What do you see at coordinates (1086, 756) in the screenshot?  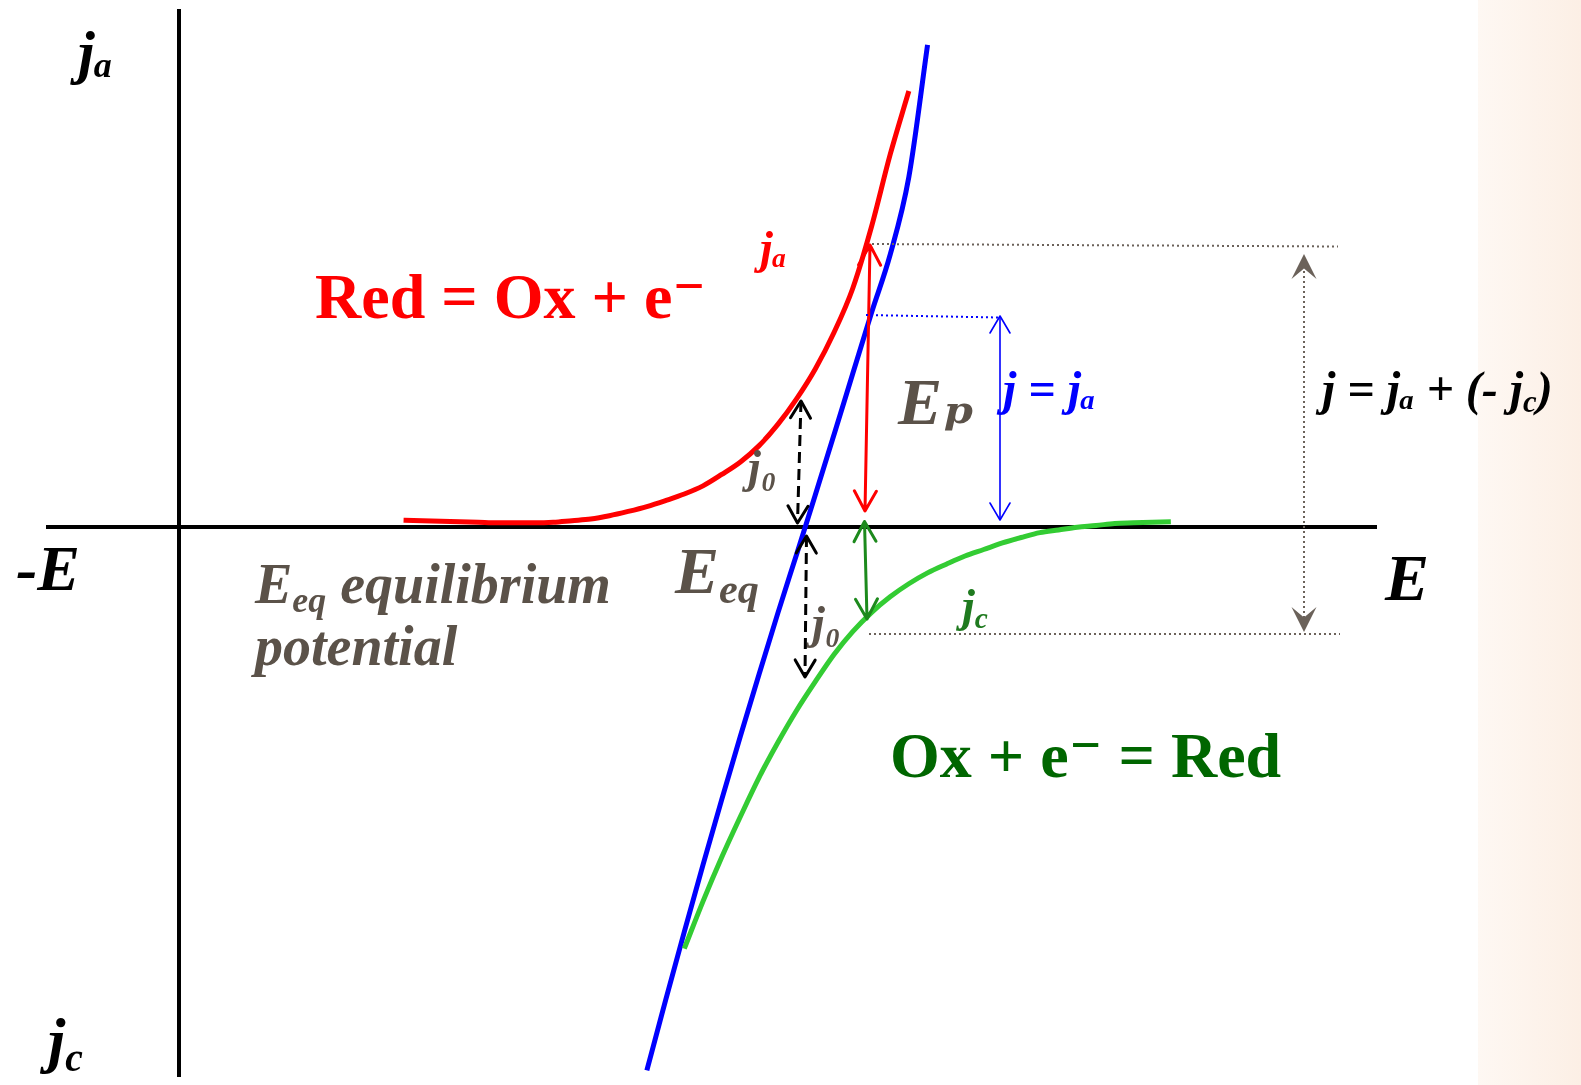 I see `annotation: Ox + e⁻ = Red` at bounding box center [1086, 756].